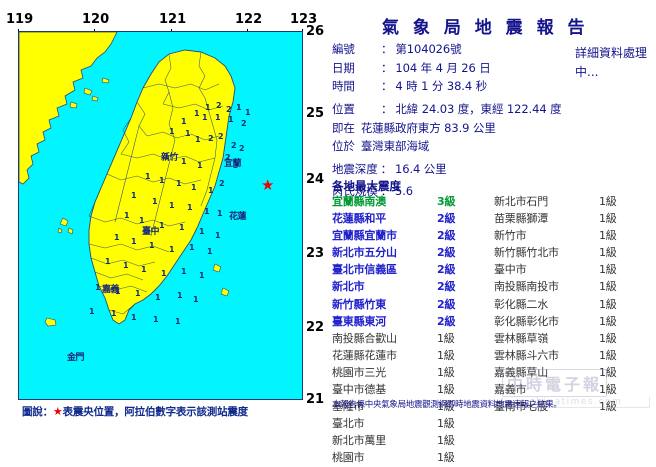  I want to click on table-row: 彰化縣二水 1級, so click(575, 304).